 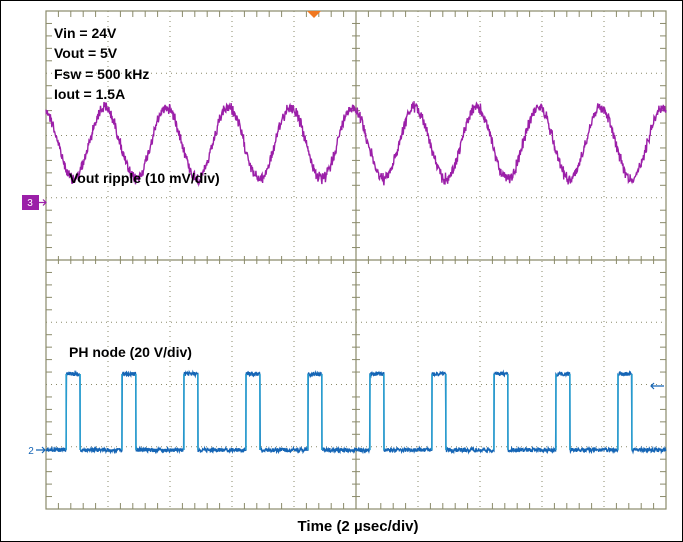 What do you see at coordinates (85, 33) in the screenshot?
I see `annotation-vin: Vin = 24V` at bounding box center [85, 33].